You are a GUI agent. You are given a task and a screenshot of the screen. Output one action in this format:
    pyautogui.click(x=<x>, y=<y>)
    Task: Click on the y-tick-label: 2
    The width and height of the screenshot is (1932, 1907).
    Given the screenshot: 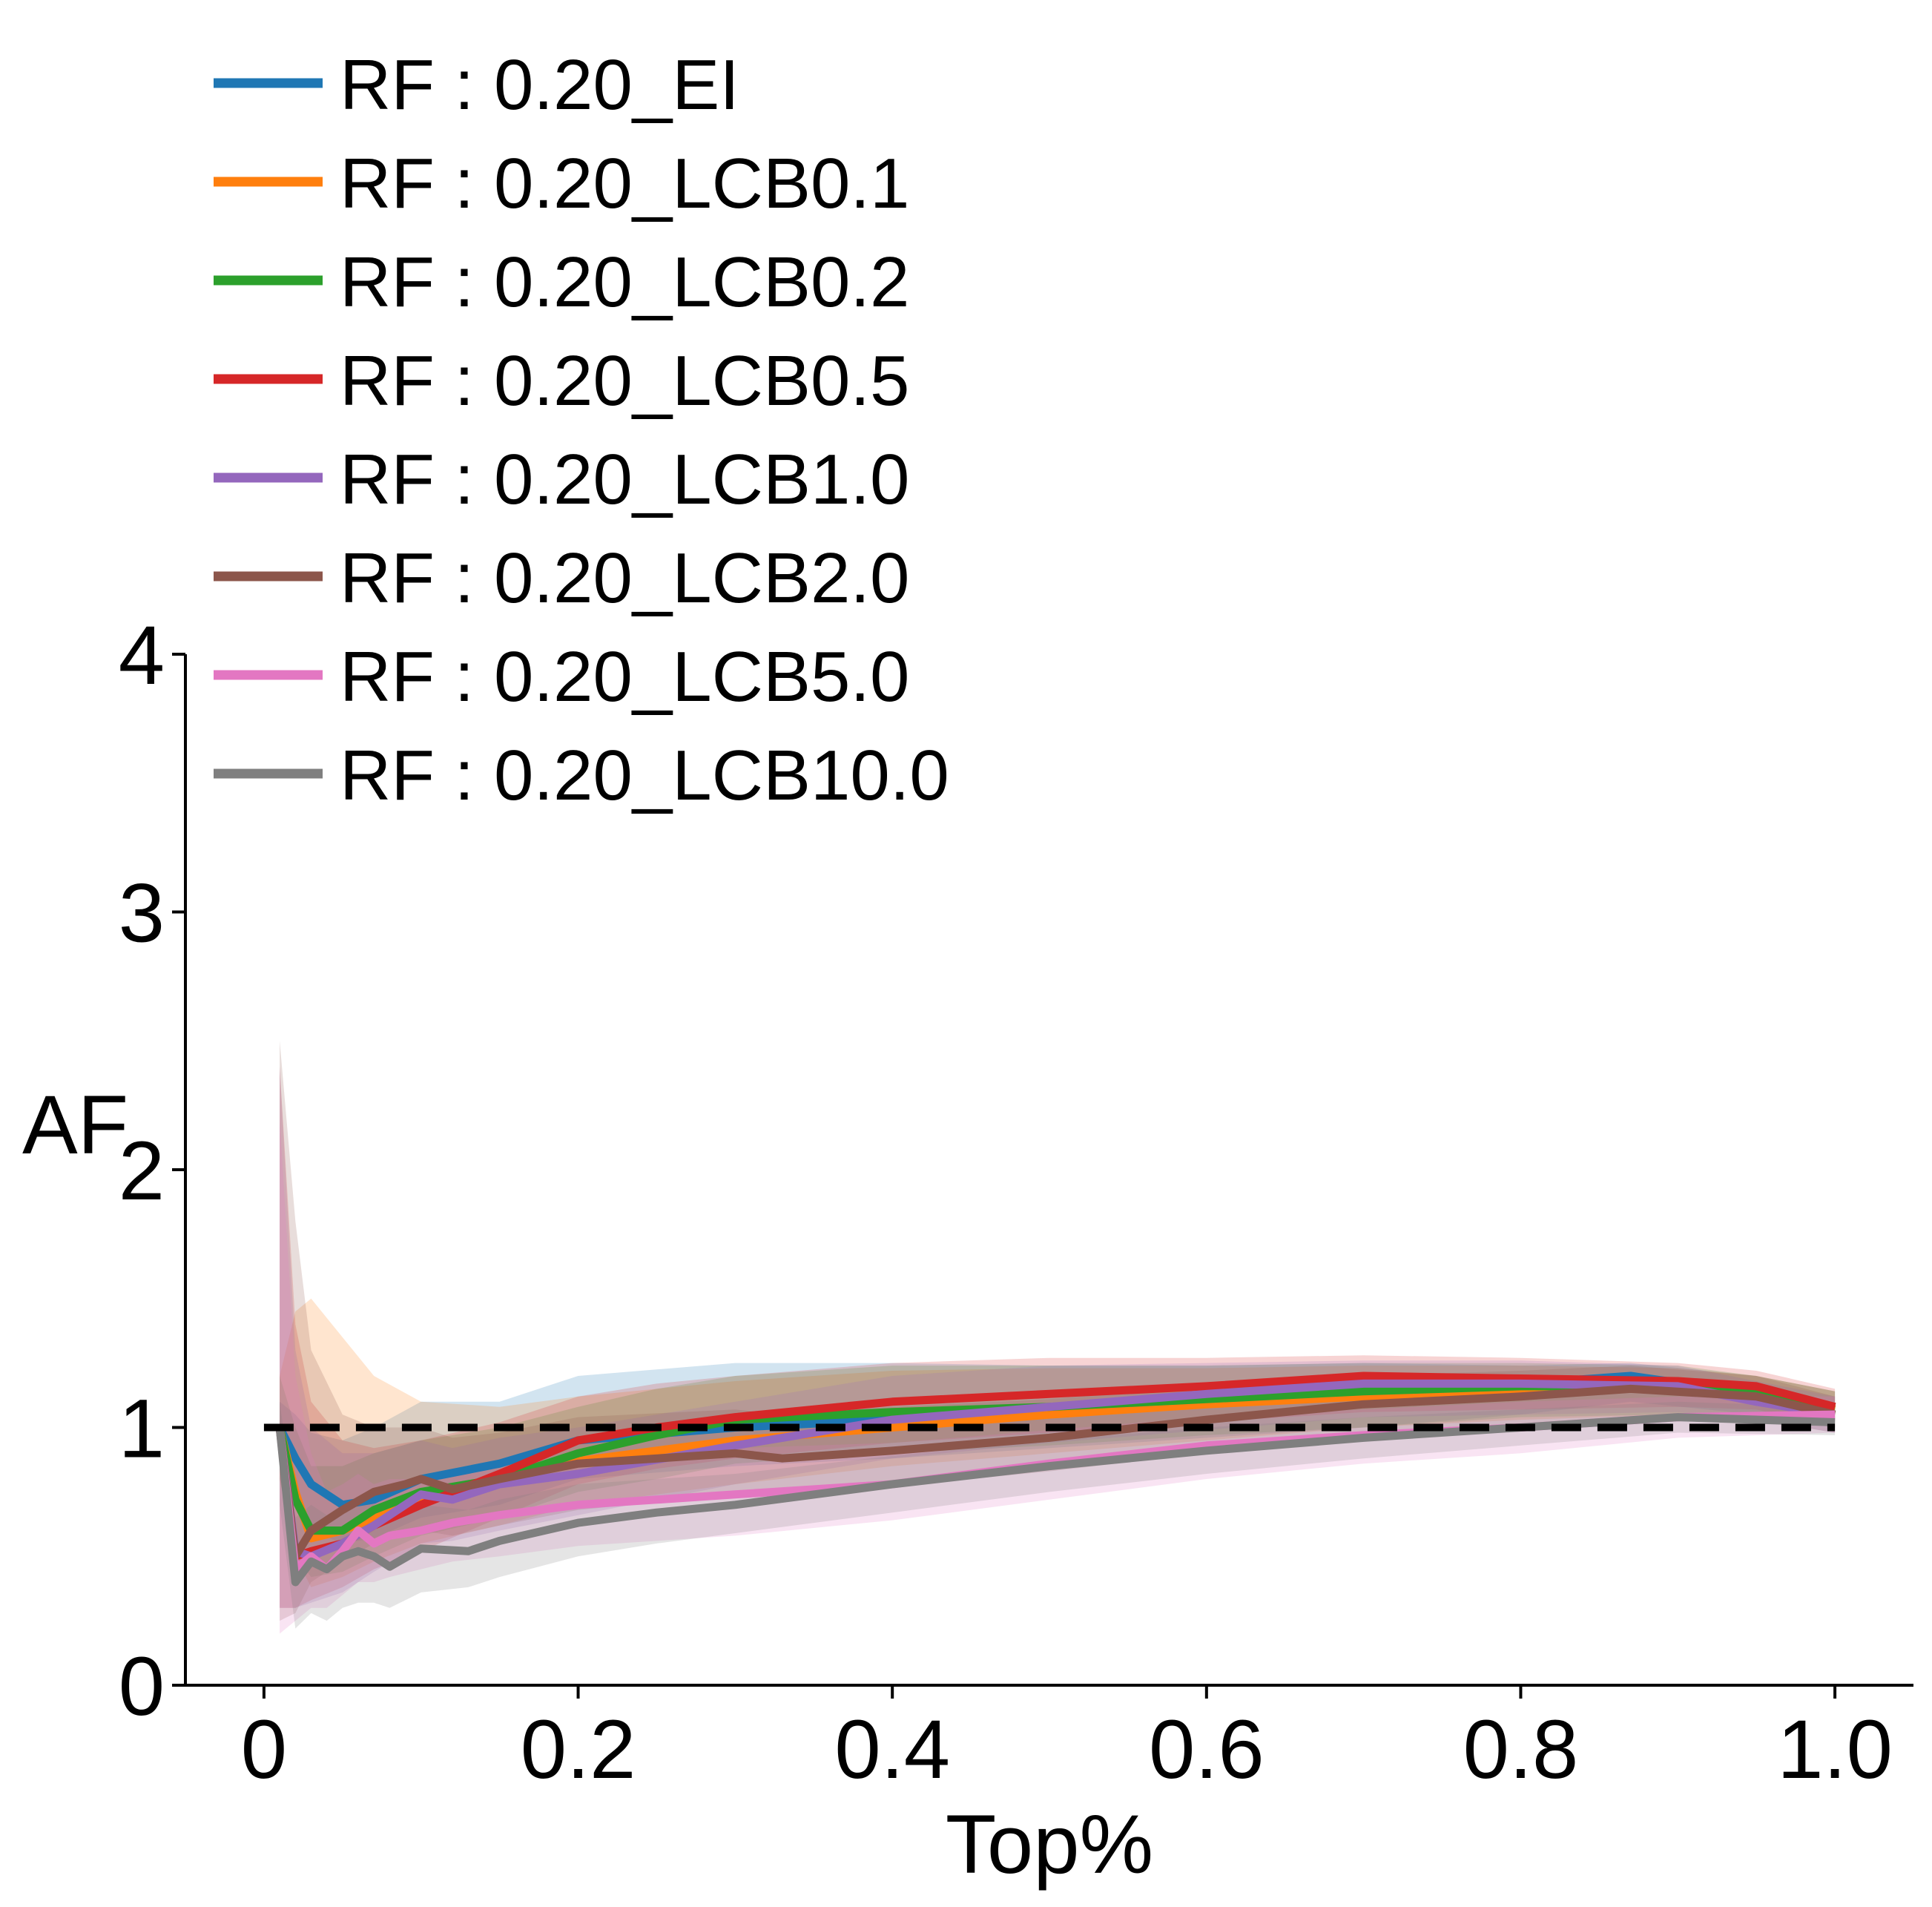 What is the action you would take?
    pyautogui.click(x=142, y=1170)
    